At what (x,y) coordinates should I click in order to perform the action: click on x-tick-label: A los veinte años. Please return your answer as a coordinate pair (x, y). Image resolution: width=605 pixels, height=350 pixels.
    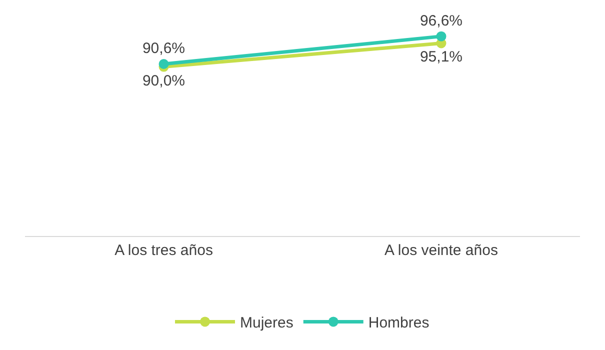
    Looking at the image, I should click on (441, 250).